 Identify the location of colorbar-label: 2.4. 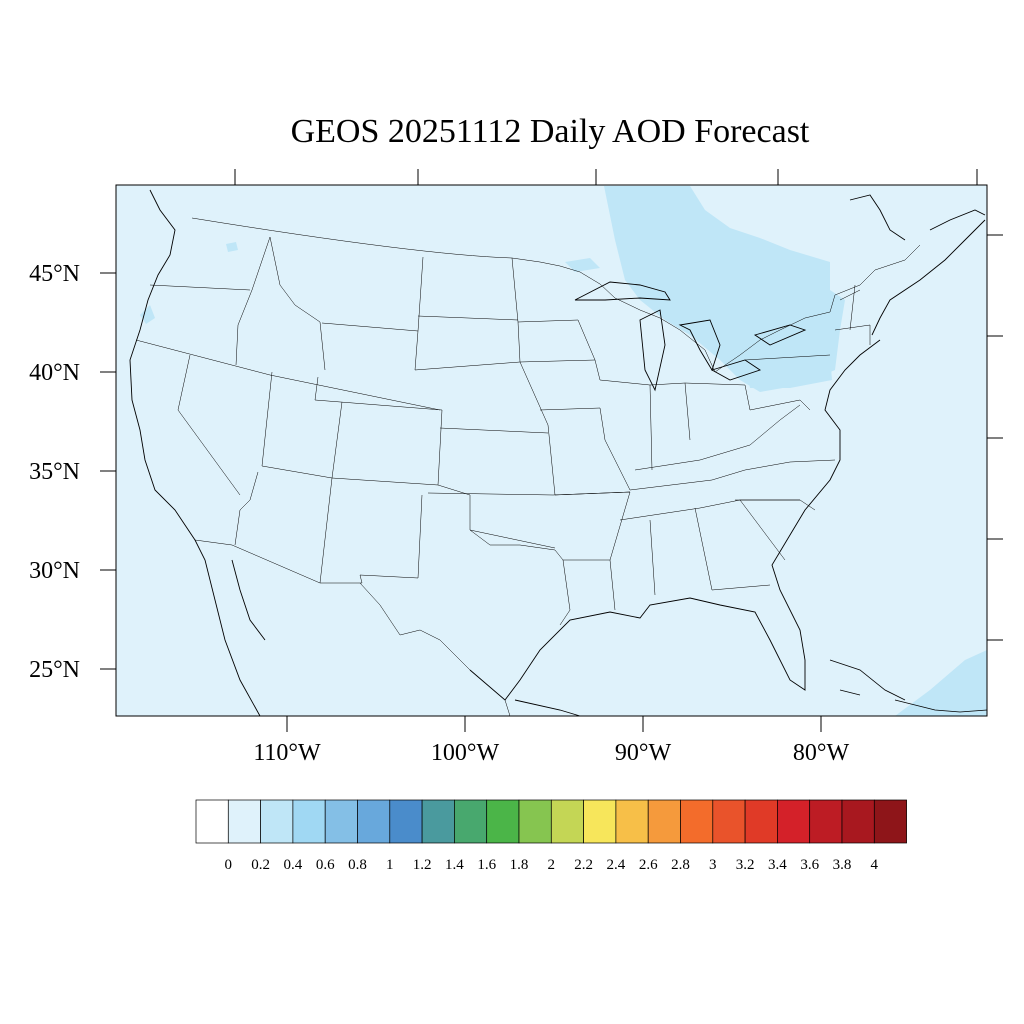
(616, 865).